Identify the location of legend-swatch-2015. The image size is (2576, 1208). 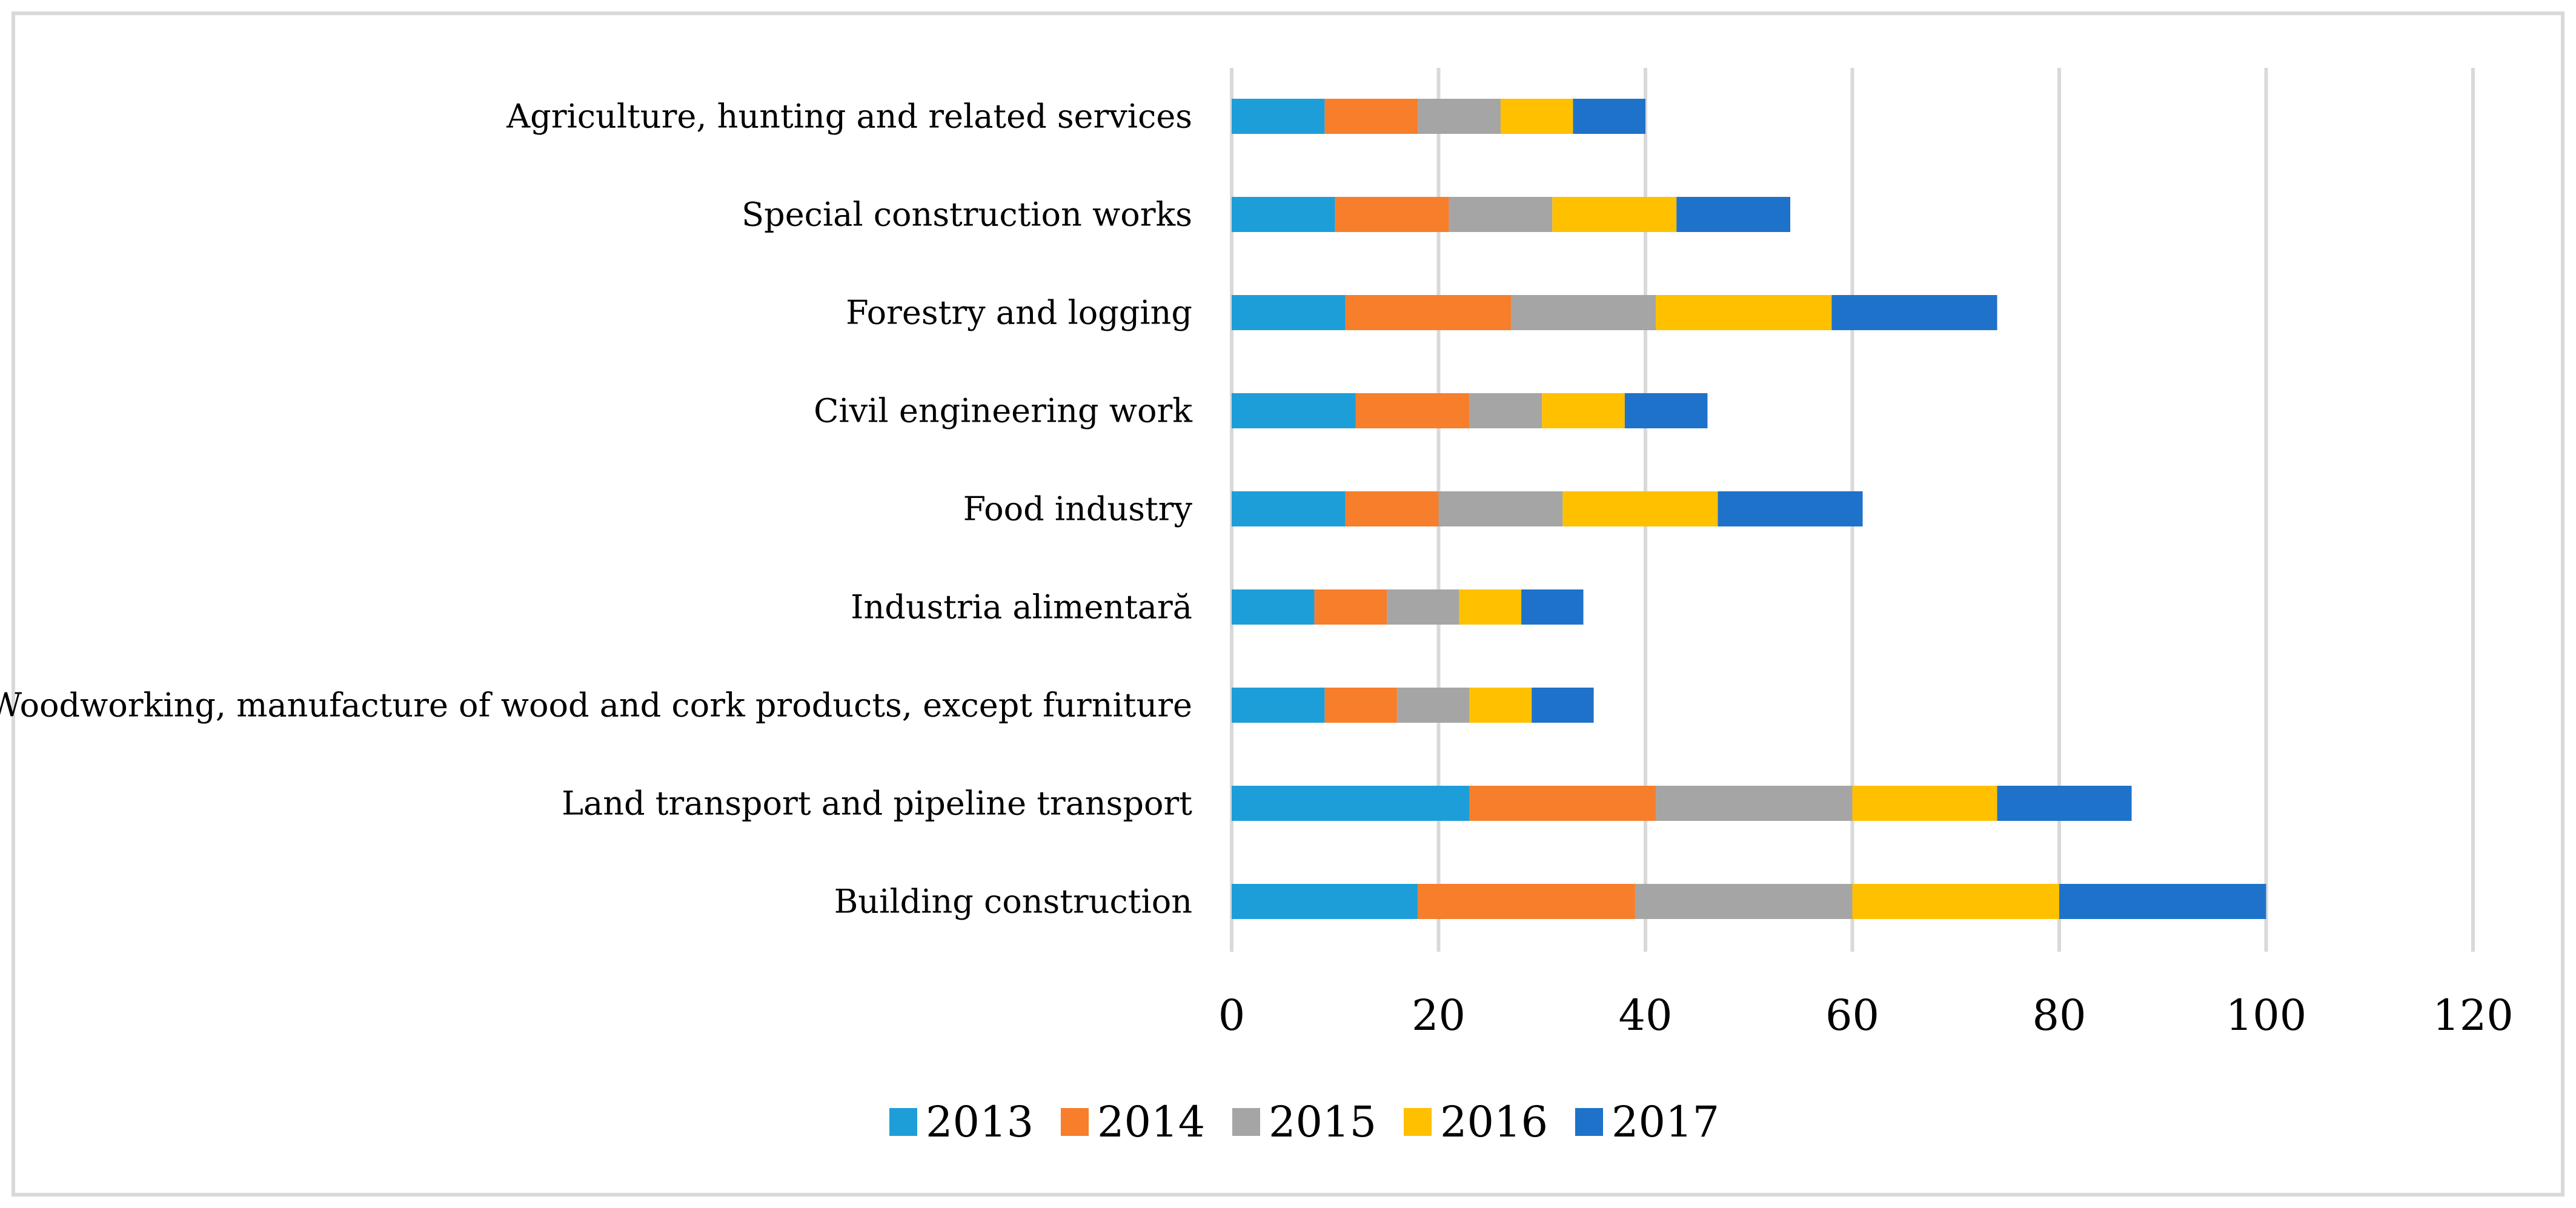
(1246, 1122).